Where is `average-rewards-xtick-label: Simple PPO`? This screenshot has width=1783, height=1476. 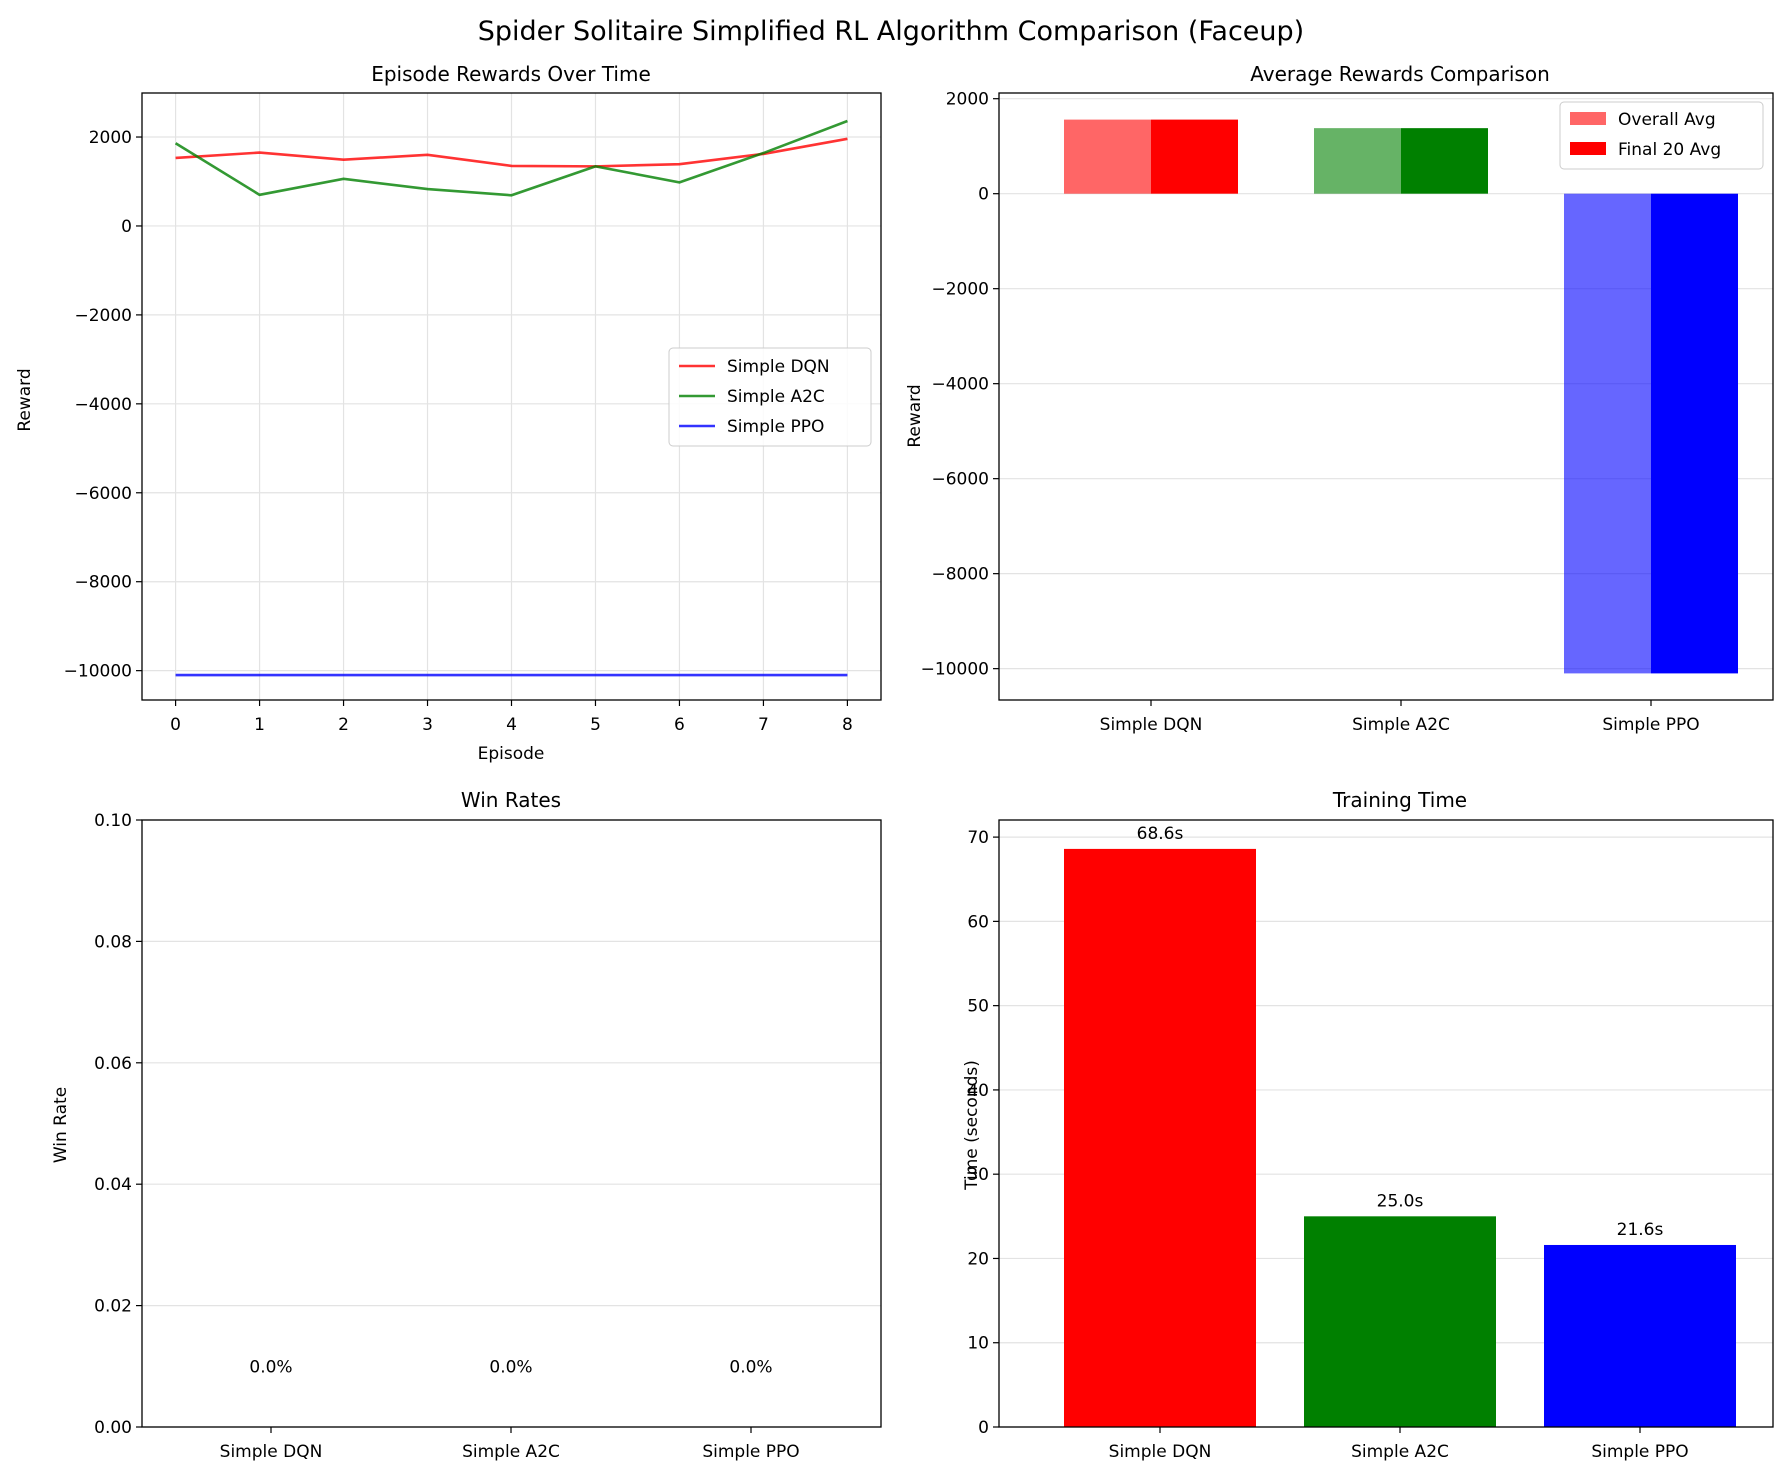
average-rewards-xtick-label: Simple PPO is located at coordinates (1650, 725).